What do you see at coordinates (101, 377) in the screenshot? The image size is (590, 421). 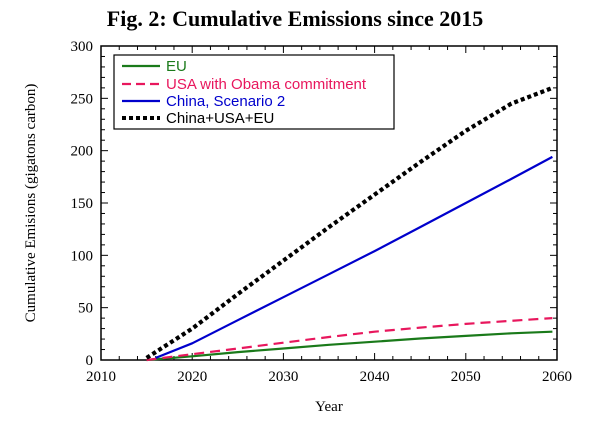 I see `x-tick-label: 2010` at bounding box center [101, 377].